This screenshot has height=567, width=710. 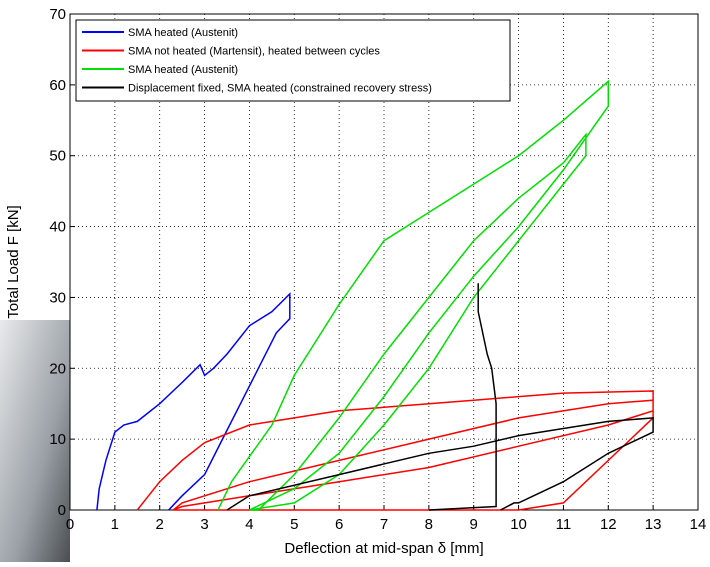 What do you see at coordinates (384, 524) in the screenshot?
I see `x-tick-label: 7` at bounding box center [384, 524].